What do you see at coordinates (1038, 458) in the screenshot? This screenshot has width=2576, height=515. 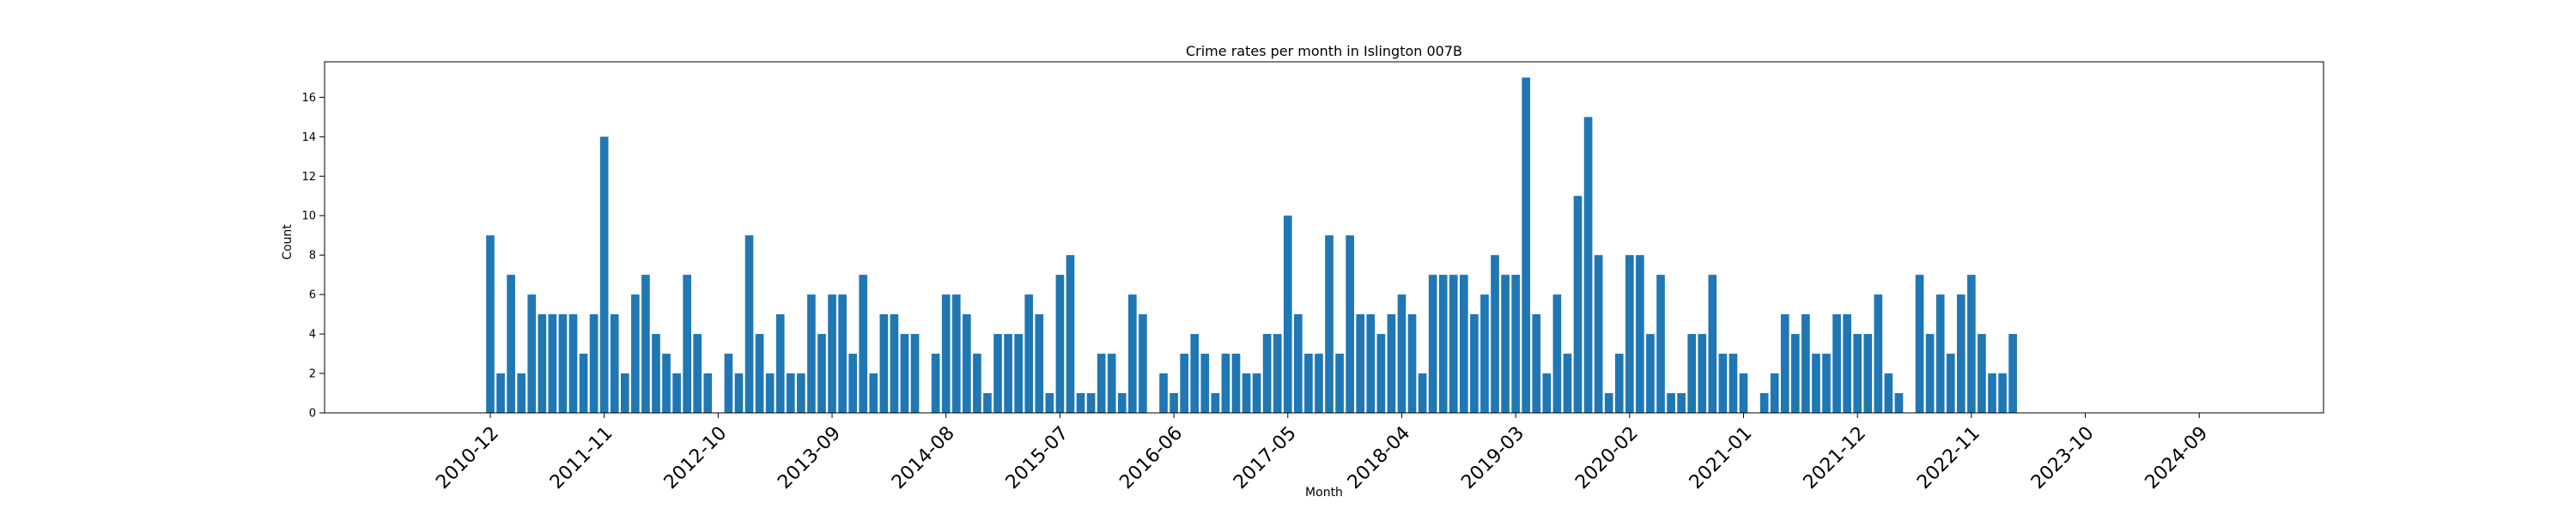 I see `x-tick-label: 2015-07` at bounding box center [1038, 458].